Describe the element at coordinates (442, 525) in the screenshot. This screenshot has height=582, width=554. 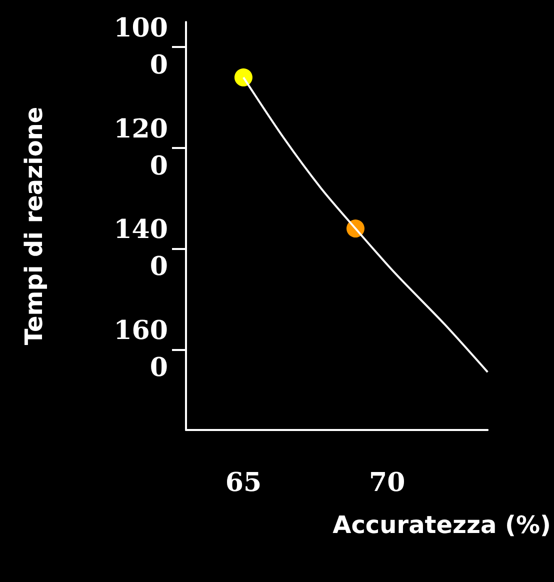
I see `x-axis-title: Accuratezza (%)` at that location.